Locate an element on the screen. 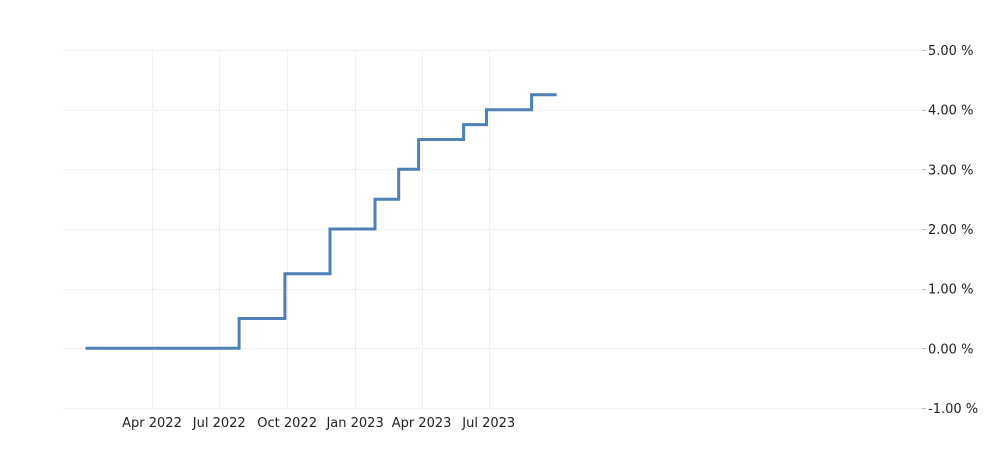 The image size is (1000, 453). x-tick-label: Jul 2022 is located at coordinates (219, 423).